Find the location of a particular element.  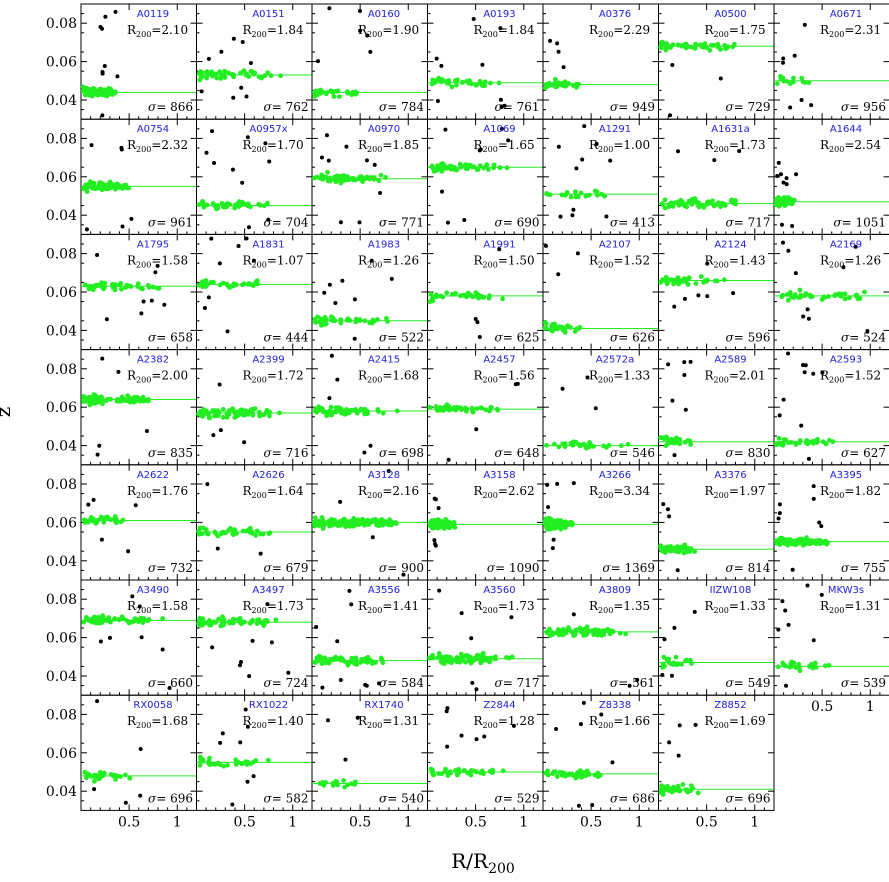

sigma-value: = 1369 is located at coordinates (633, 568).